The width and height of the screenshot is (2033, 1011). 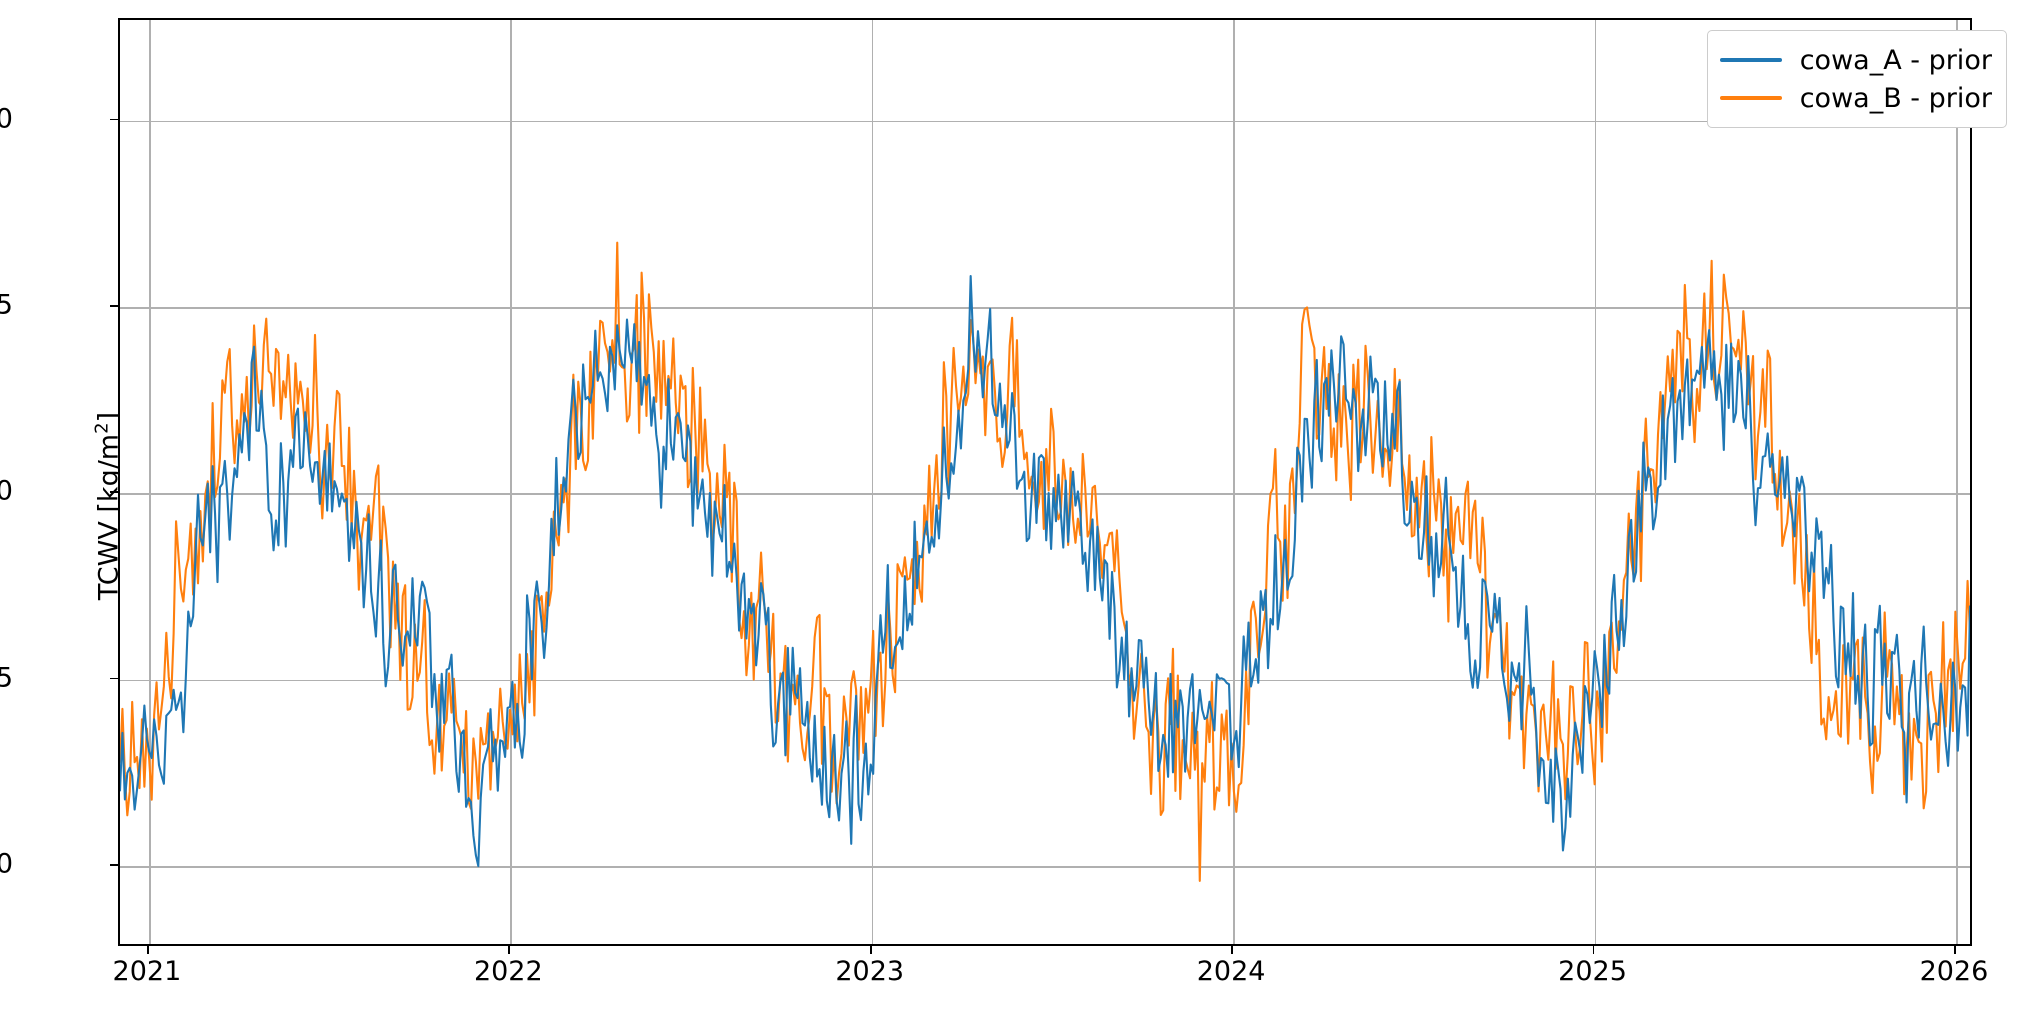 What do you see at coordinates (102, 427) in the screenshot?
I see `y-axis-title-exponent: 2` at bounding box center [102, 427].